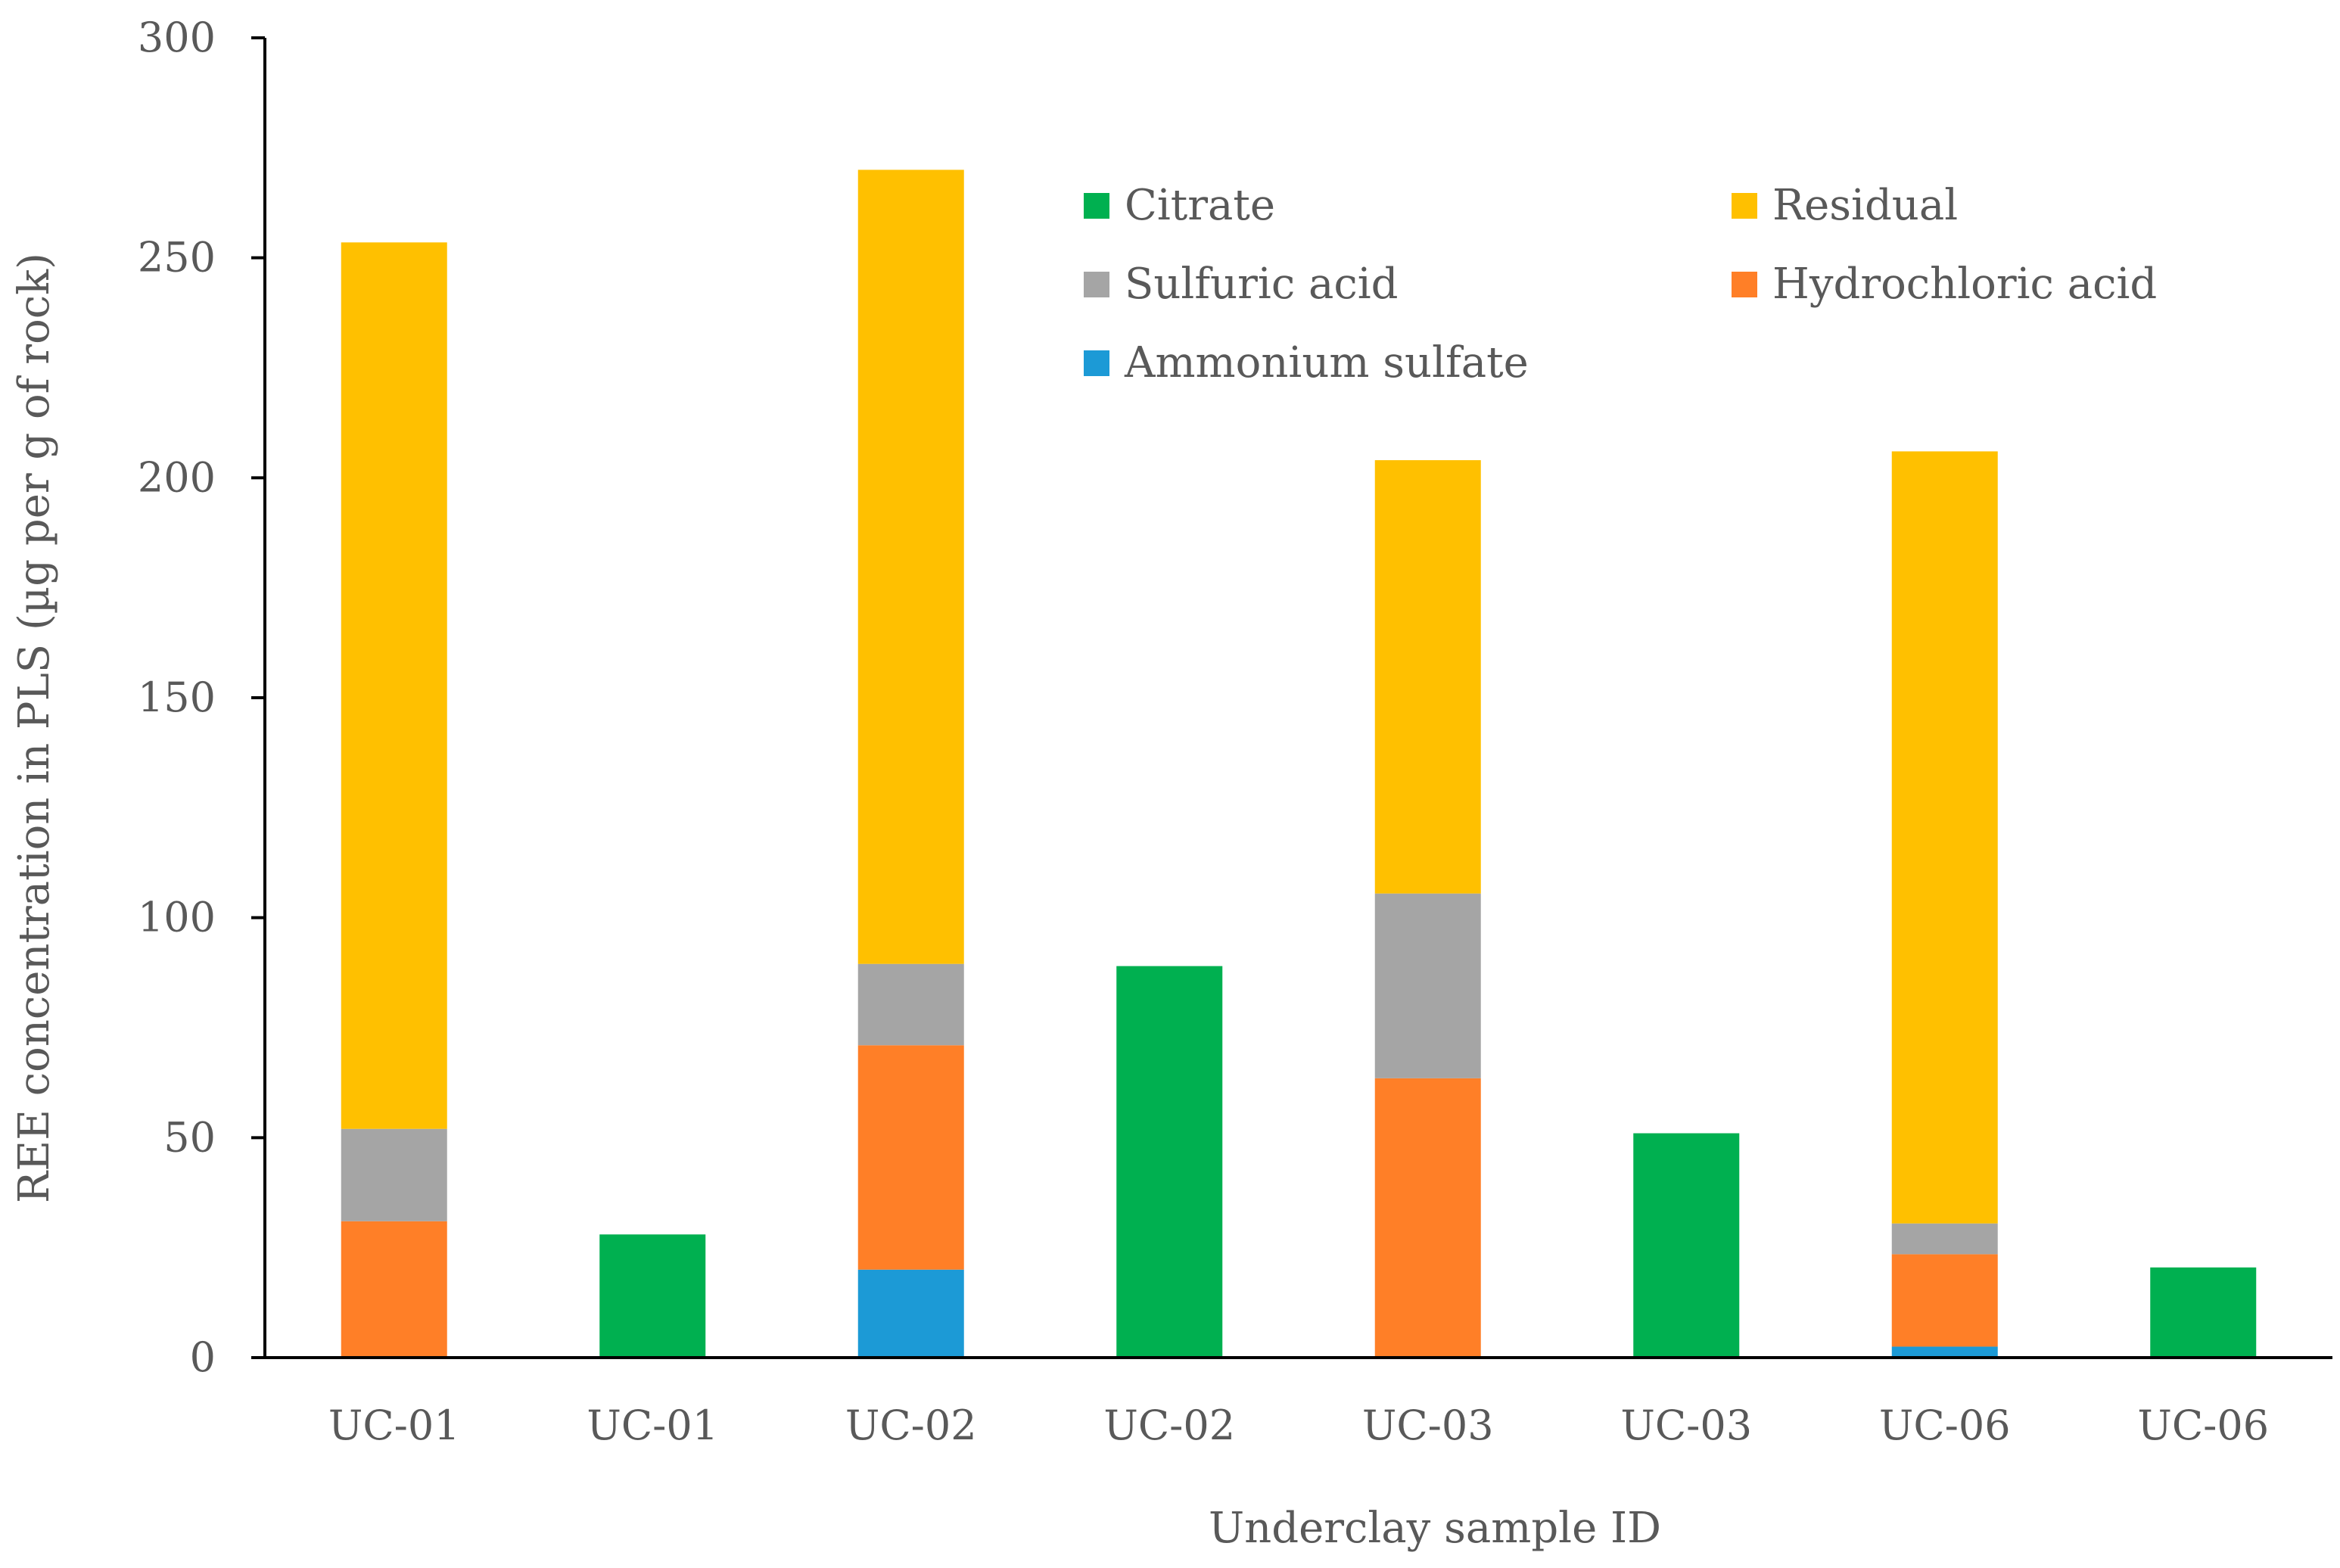 The image size is (2340, 1568). I want to click on x-ticks: UC-01 UC-01 UC-02 UC-02 UC-03 UC-03 UC-06 UC-06, so click(1298, 1425).